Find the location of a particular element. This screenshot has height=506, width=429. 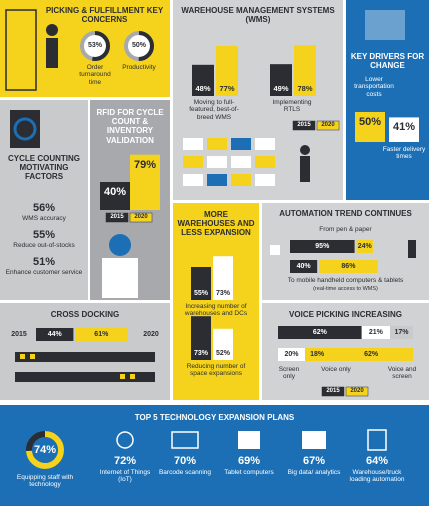

bar-label: 21% is located at coordinates (375, 332).